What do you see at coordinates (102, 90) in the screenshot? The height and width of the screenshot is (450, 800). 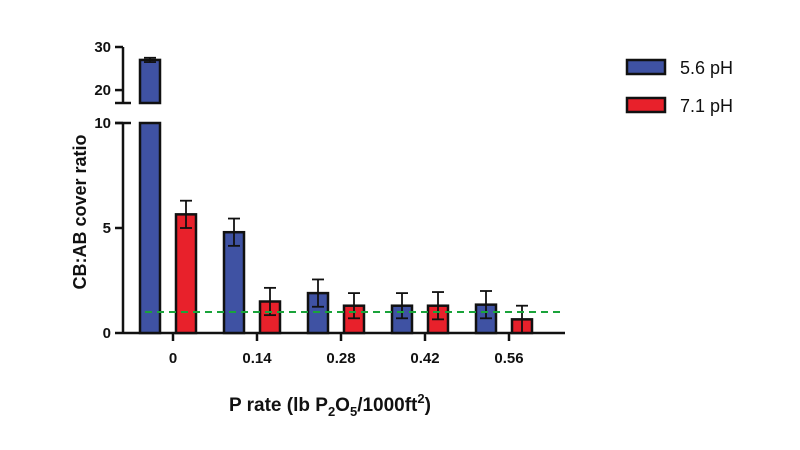 I see `y-tick-label: 20` at bounding box center [102, 90].